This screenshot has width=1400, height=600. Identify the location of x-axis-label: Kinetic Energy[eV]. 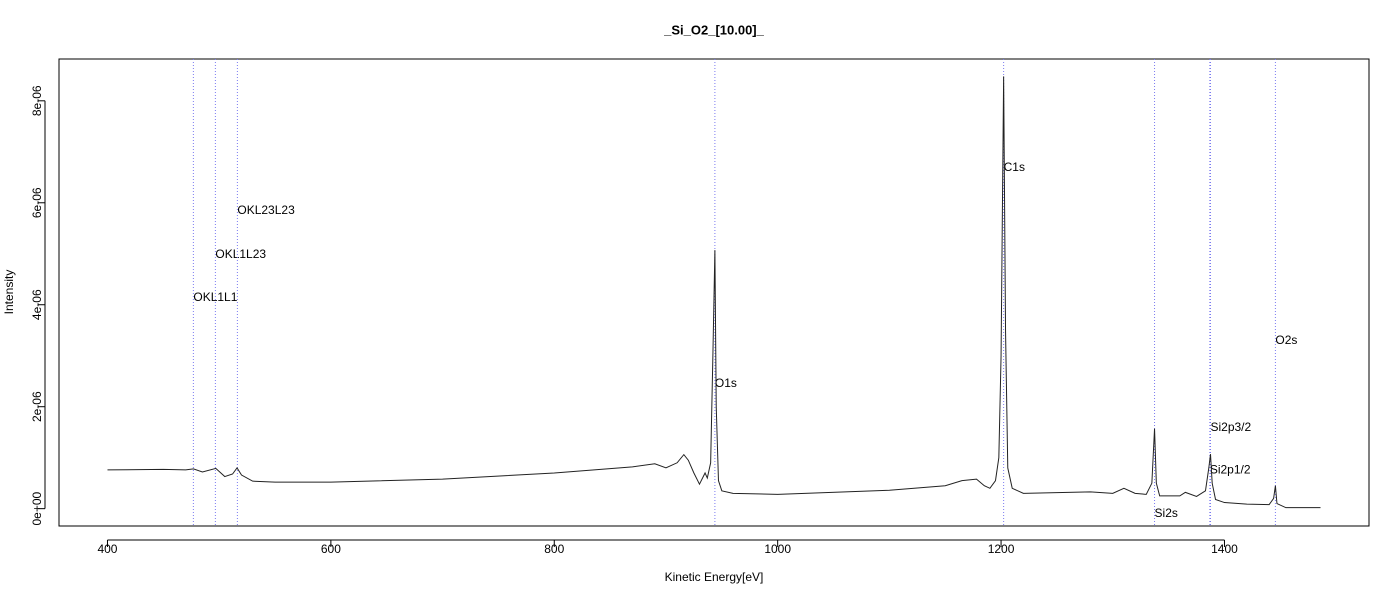
(714, 577).